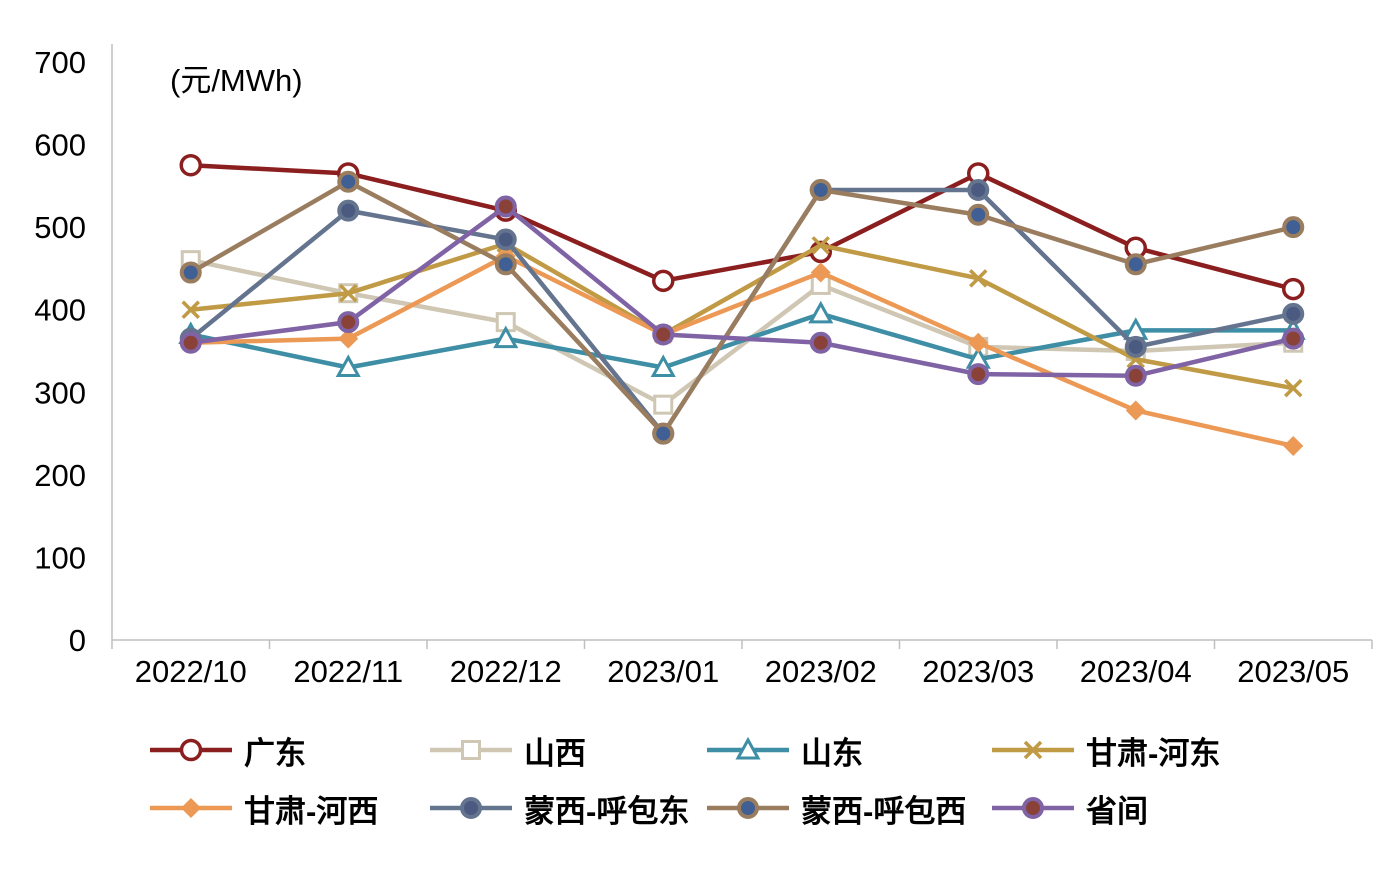  I want to click on x-axis-tick-label: 2023/01, so click(663, 671).